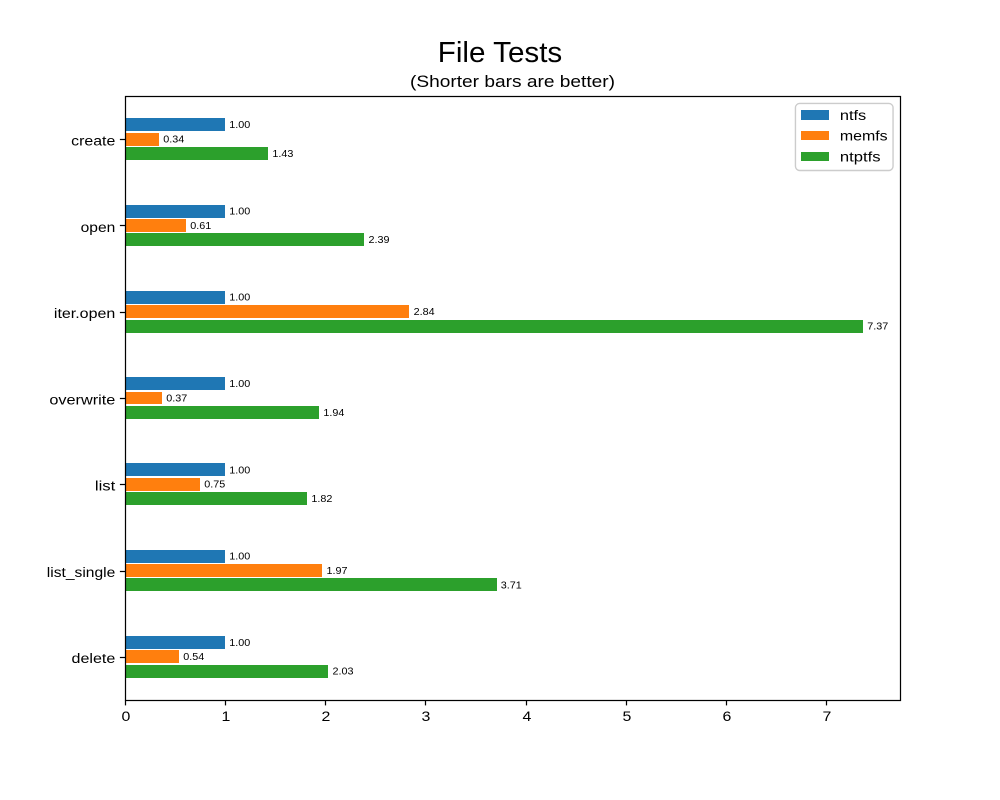 This screenshot has width=1000, height=800. Describe the element at coordinates (511, 585) in the screenshot. I see `svg-text: 3.71` at that location.